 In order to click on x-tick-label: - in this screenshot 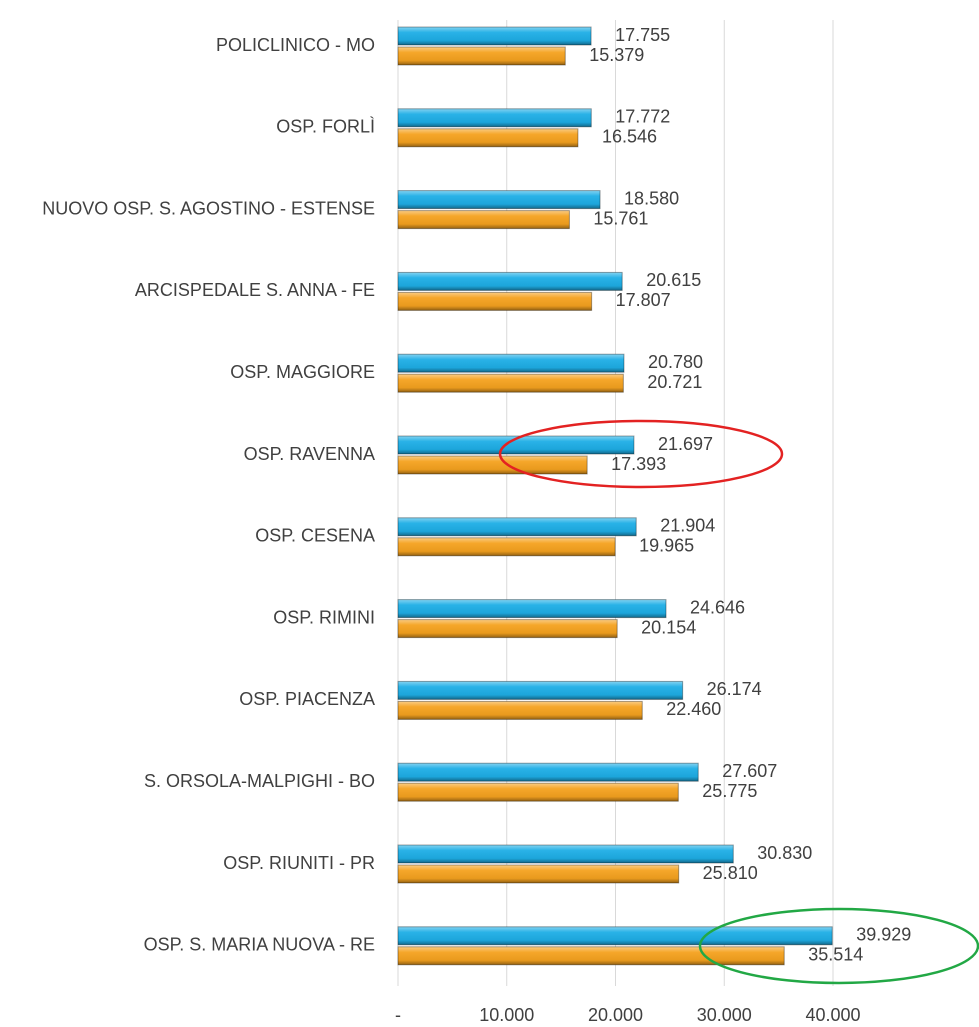, I will do `click(398, 1015)`.